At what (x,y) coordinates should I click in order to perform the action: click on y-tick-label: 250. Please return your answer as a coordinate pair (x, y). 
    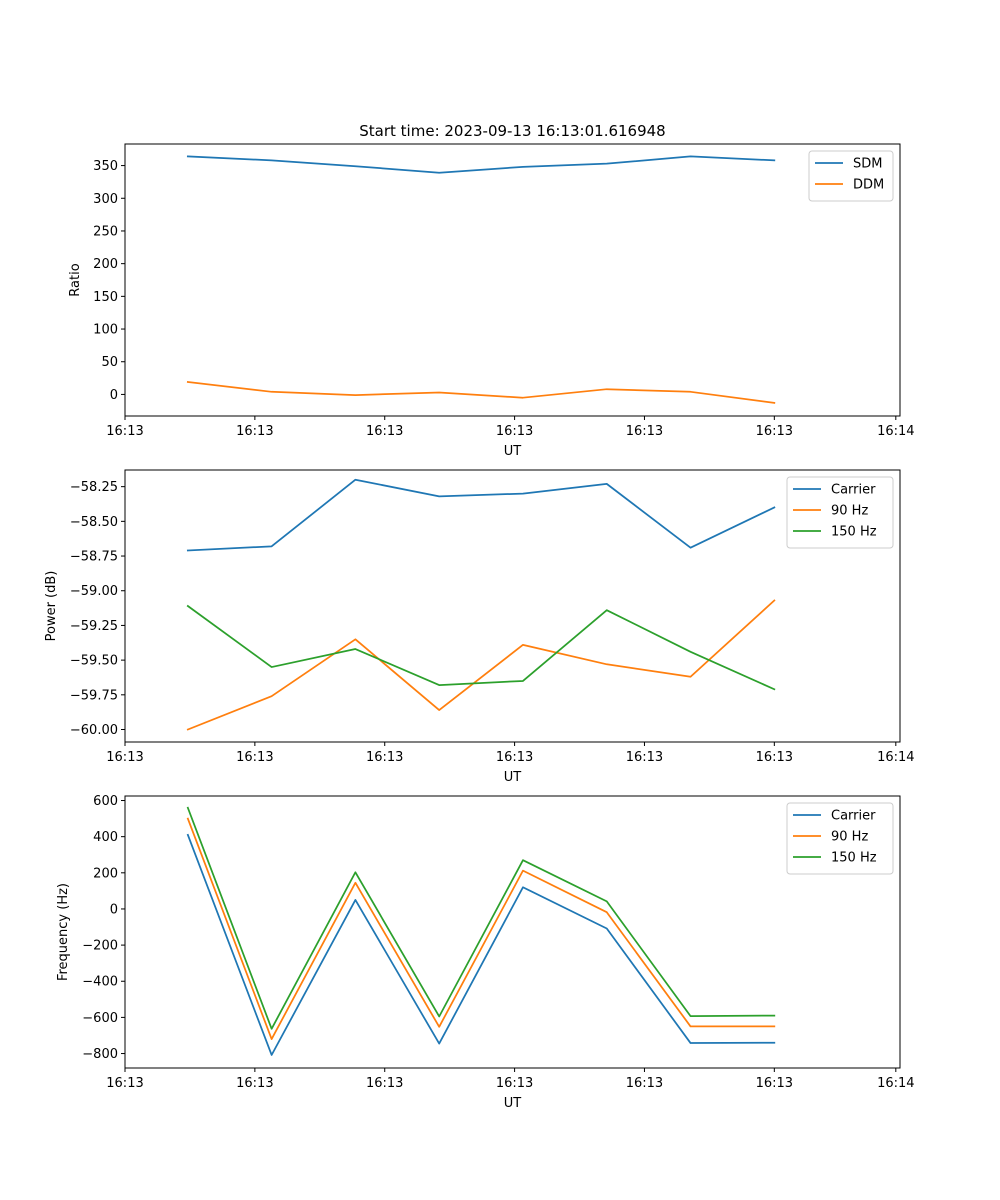
    Looking at the image, I should click on (105, 231).